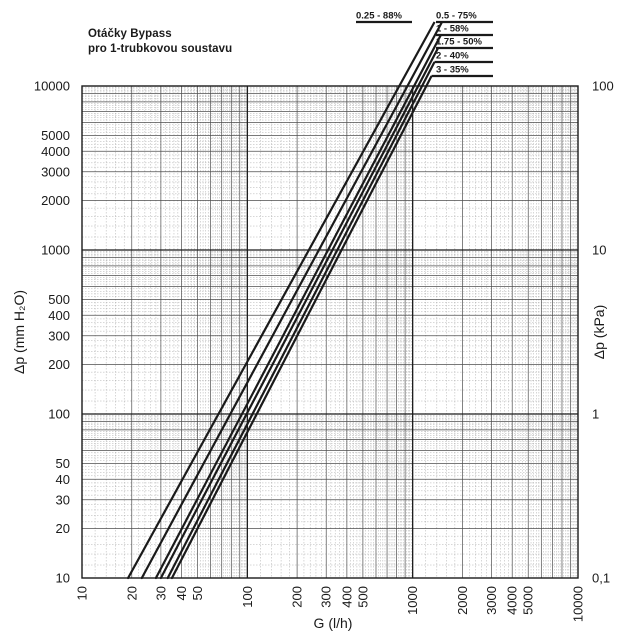 The height and width of the screenshot is (636, 620). What do you see at coordinates (491, 600) in the screenshot?
I see `x-tick-label: 3000` at bounding box center [491, 600].